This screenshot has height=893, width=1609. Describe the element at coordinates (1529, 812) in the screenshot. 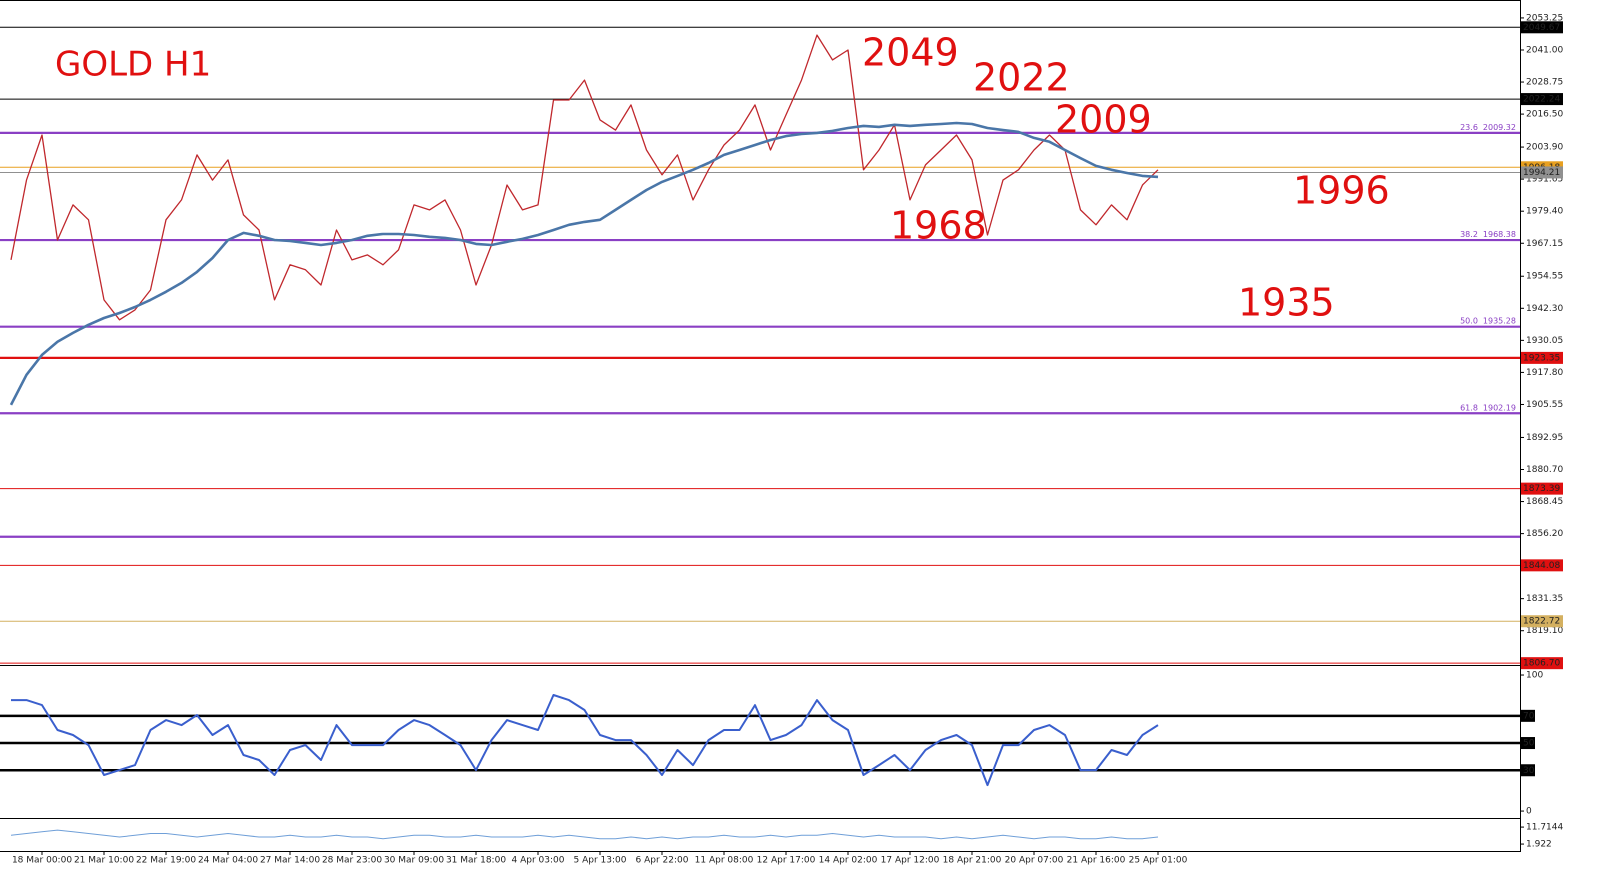

I see `y-tick-label: 0` at that location.